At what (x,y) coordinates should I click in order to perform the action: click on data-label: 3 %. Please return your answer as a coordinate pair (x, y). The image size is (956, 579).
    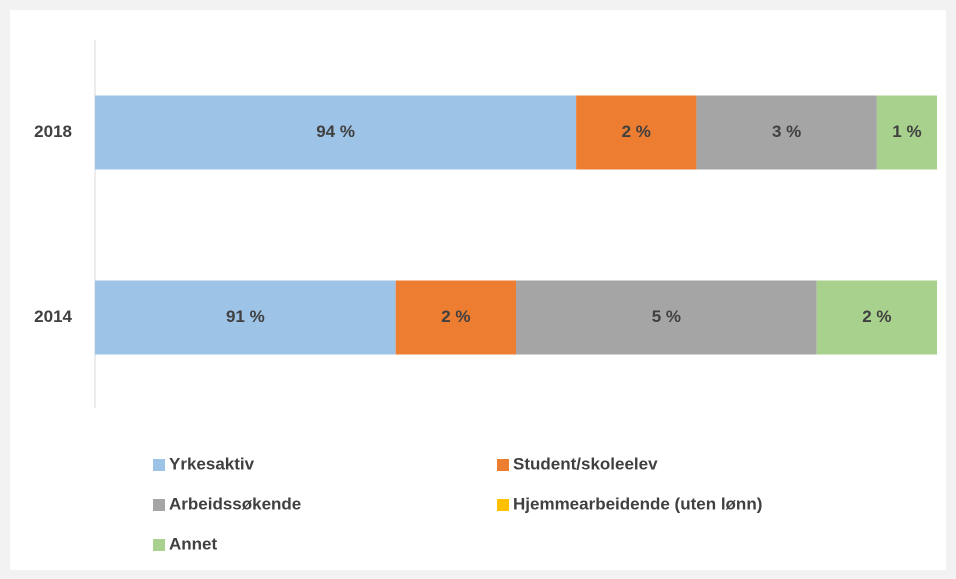
    Looking at the image, I should click on (786, 131).